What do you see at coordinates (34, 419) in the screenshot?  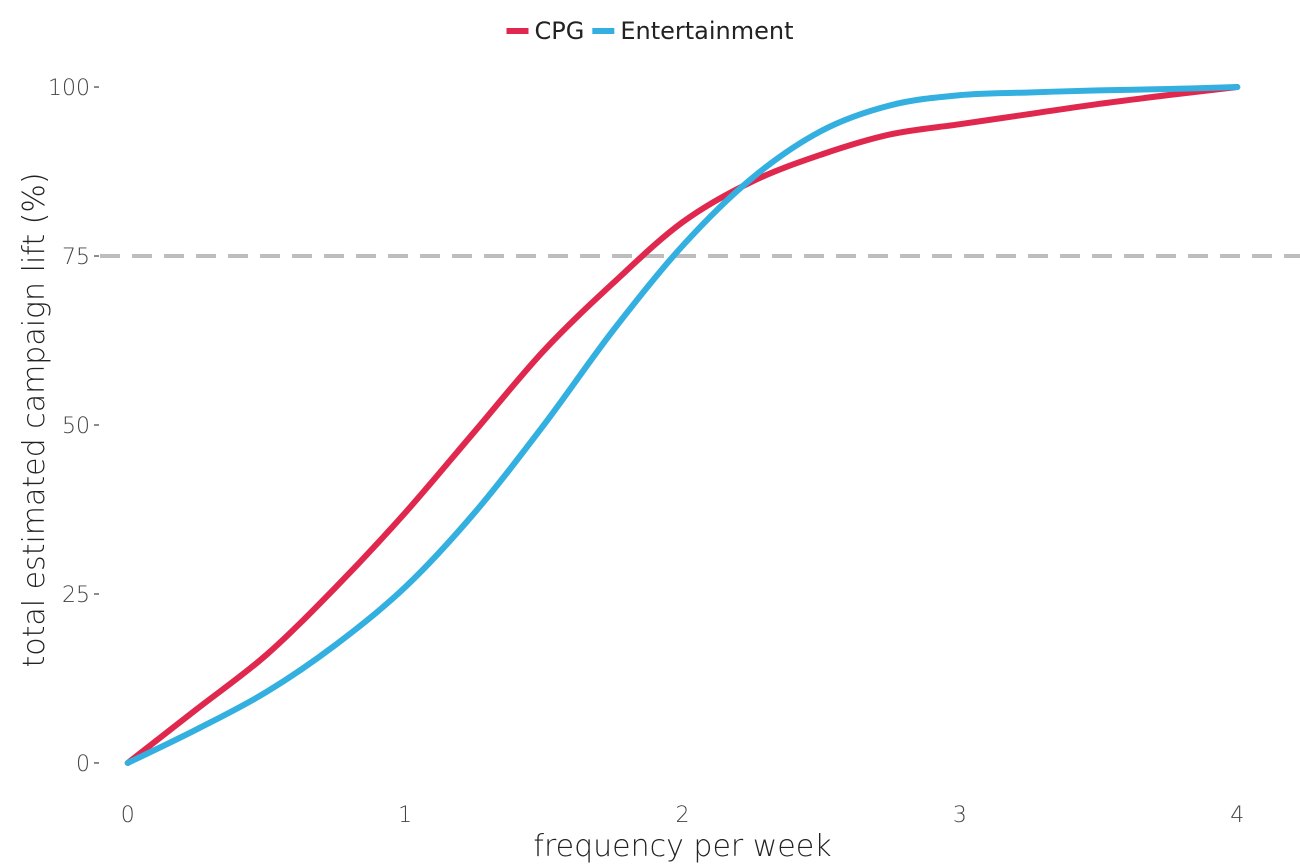 I see `y-axis-title: total estimated campaign lift (%)` at bounding box center [34, 419].